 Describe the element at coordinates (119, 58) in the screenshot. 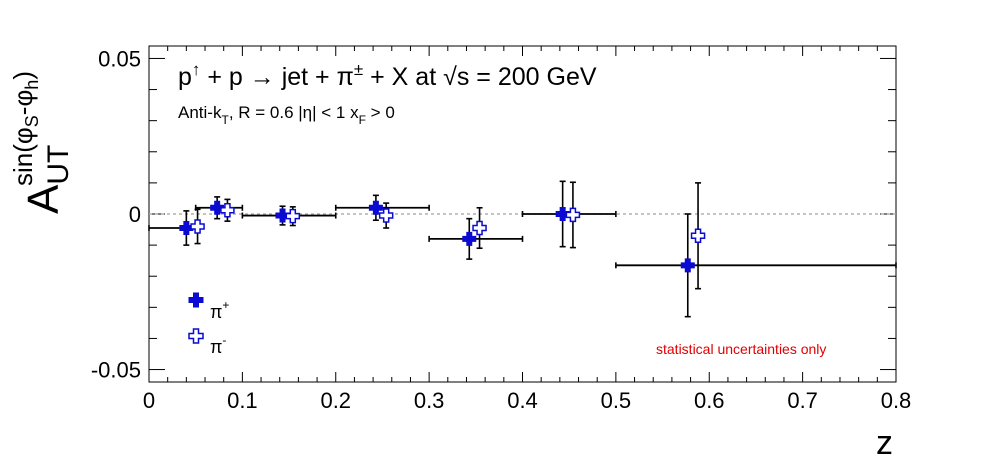

I see `y-tick-label: 0.05` at that location.